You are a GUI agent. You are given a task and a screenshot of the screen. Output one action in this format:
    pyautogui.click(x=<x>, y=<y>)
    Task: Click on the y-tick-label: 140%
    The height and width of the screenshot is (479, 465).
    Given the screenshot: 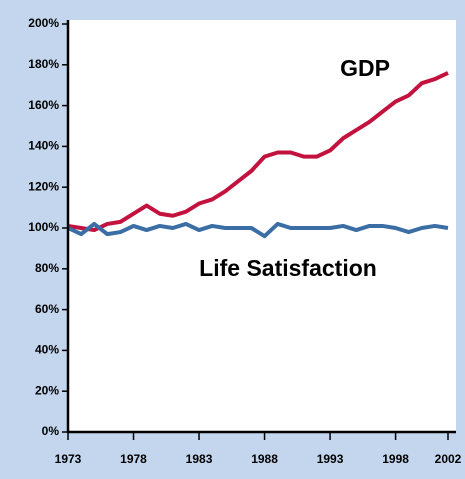 What is the action you would take?
    pyautogui.click(x=43, y=146)
    